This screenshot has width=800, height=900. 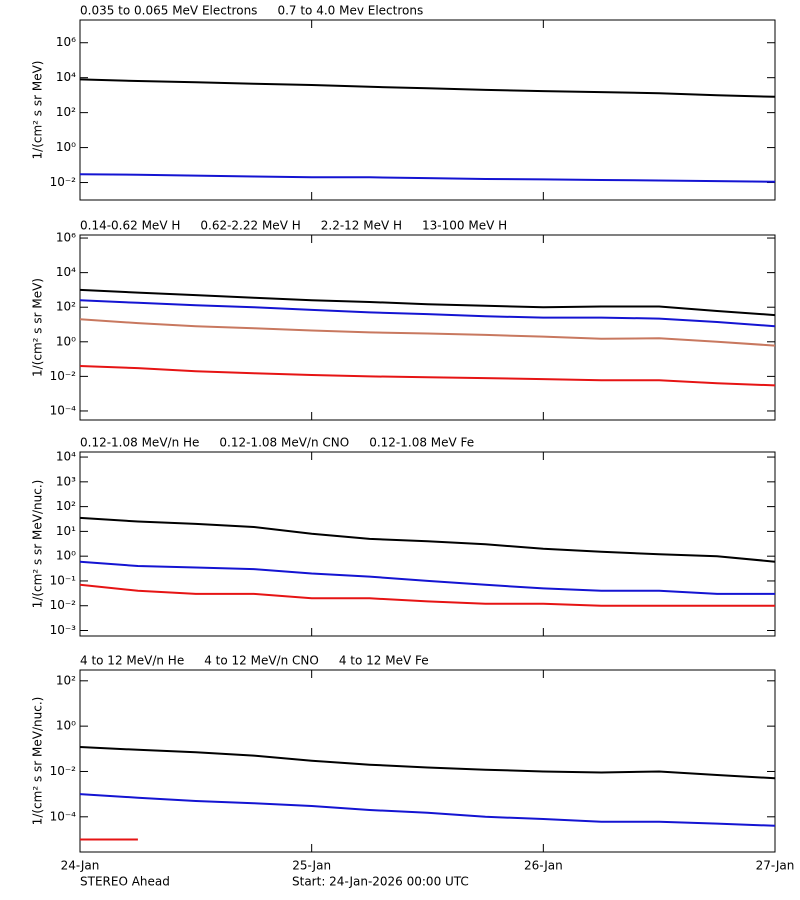 I want to click on legend-entry: 0.7 to 4.0 Mev Electrons, so click(x=350, y=11).